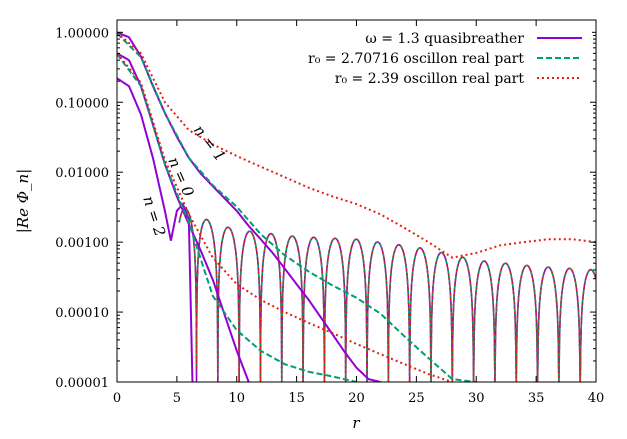  Describe the element at coordinates (177, 398) in the screenshot. I see `x-tick-label: 5` at that location.